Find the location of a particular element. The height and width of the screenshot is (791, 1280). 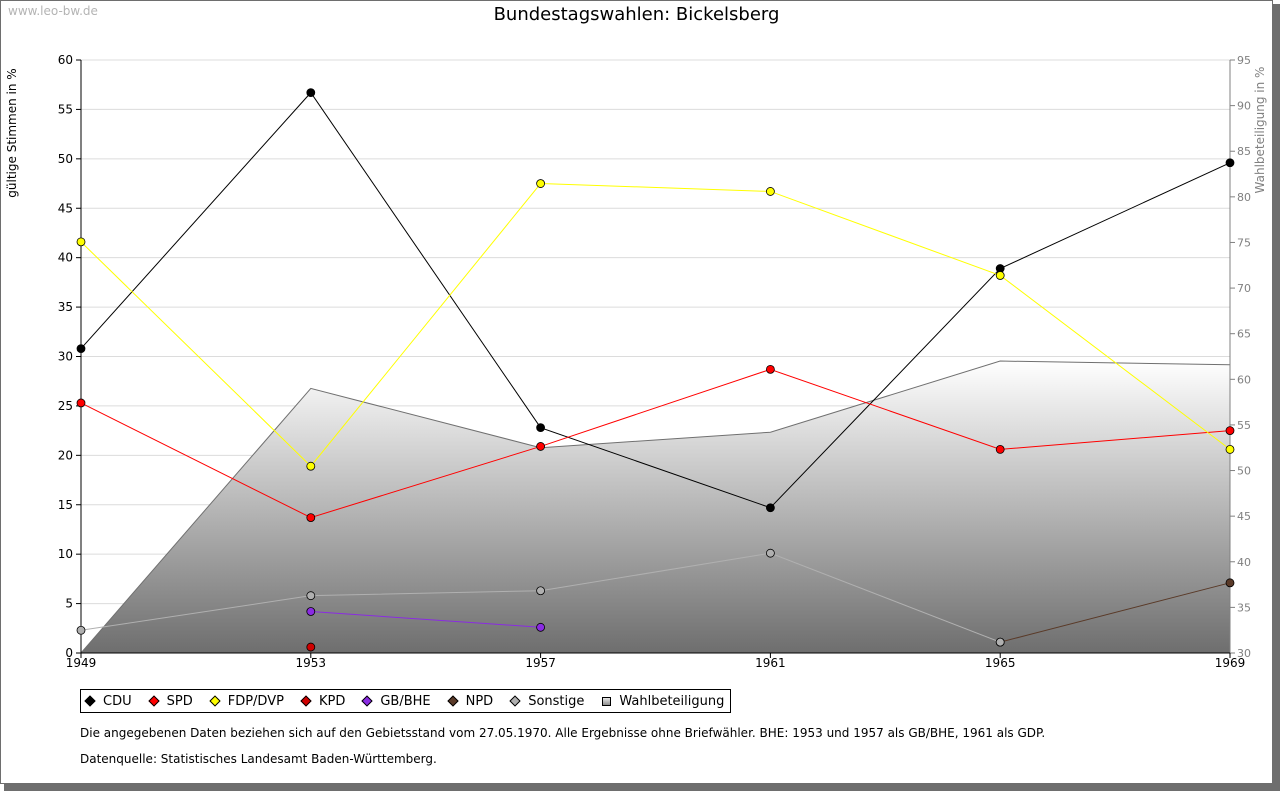

y-tick-label: 35 is located at coordinates (65, 307).